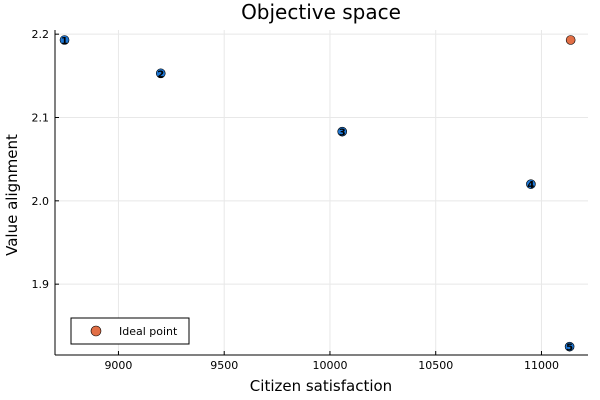 The width and height of the screenshot is (600, 400). I want to click on solution-point-label: 1, so click(64, 41).